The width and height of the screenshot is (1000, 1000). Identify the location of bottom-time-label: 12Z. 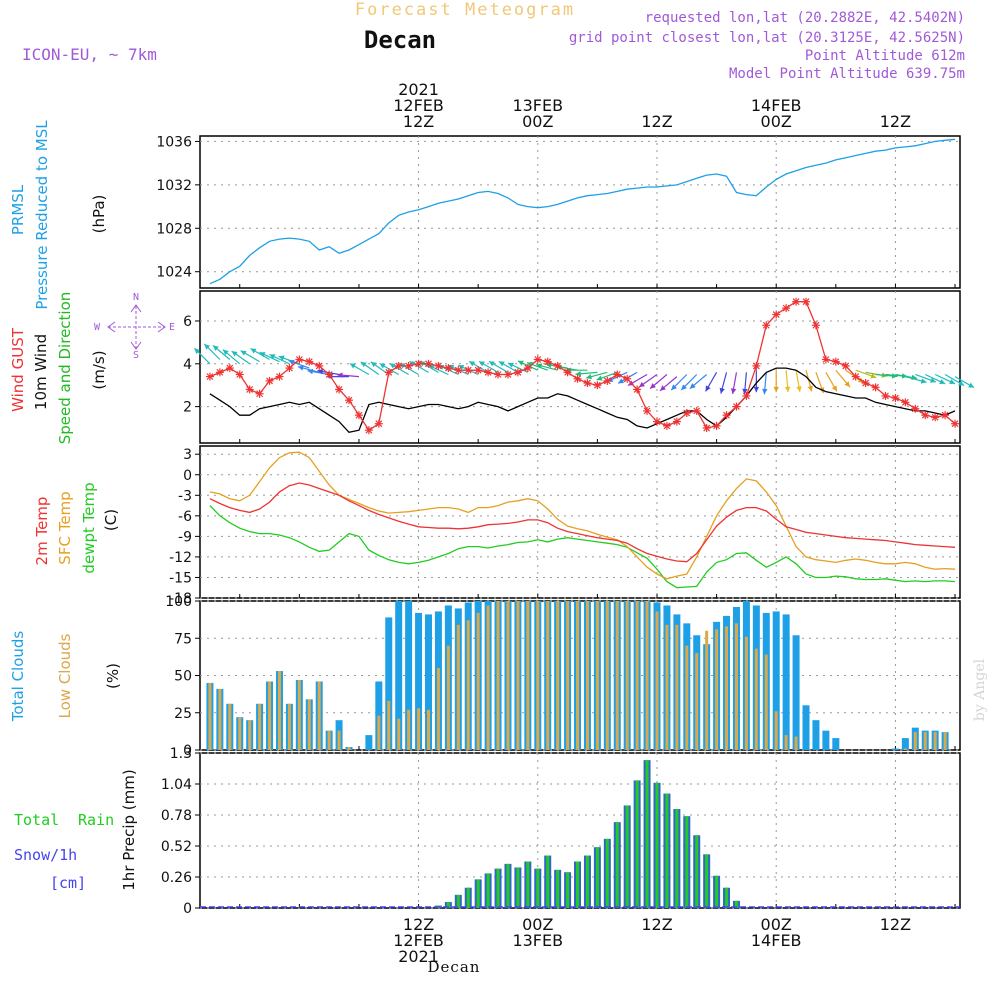
(418, 924).